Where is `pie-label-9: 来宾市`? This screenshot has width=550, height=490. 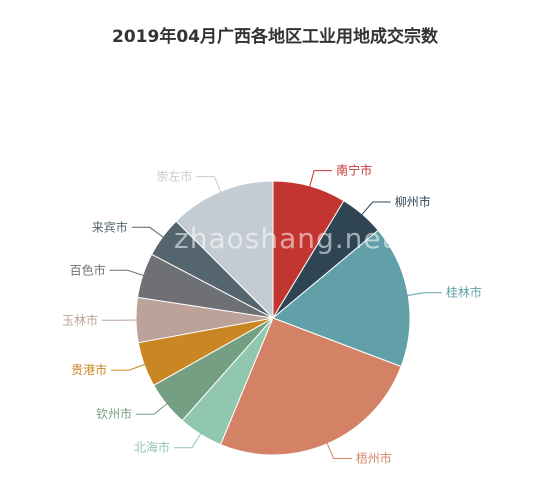
pie-label-9: 来宾市 is located at coordinates (110, 226).